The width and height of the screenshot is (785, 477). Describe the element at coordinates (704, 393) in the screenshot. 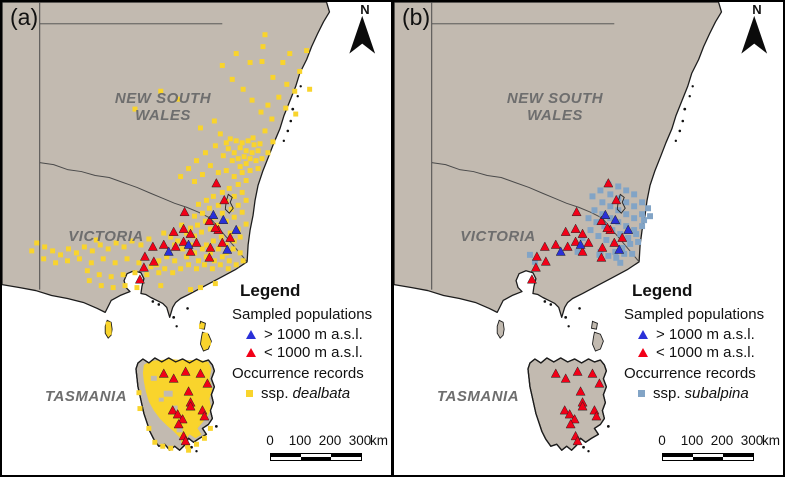

I see `legend-row-ssp-subalpina: ssp. subalpina` at that location.